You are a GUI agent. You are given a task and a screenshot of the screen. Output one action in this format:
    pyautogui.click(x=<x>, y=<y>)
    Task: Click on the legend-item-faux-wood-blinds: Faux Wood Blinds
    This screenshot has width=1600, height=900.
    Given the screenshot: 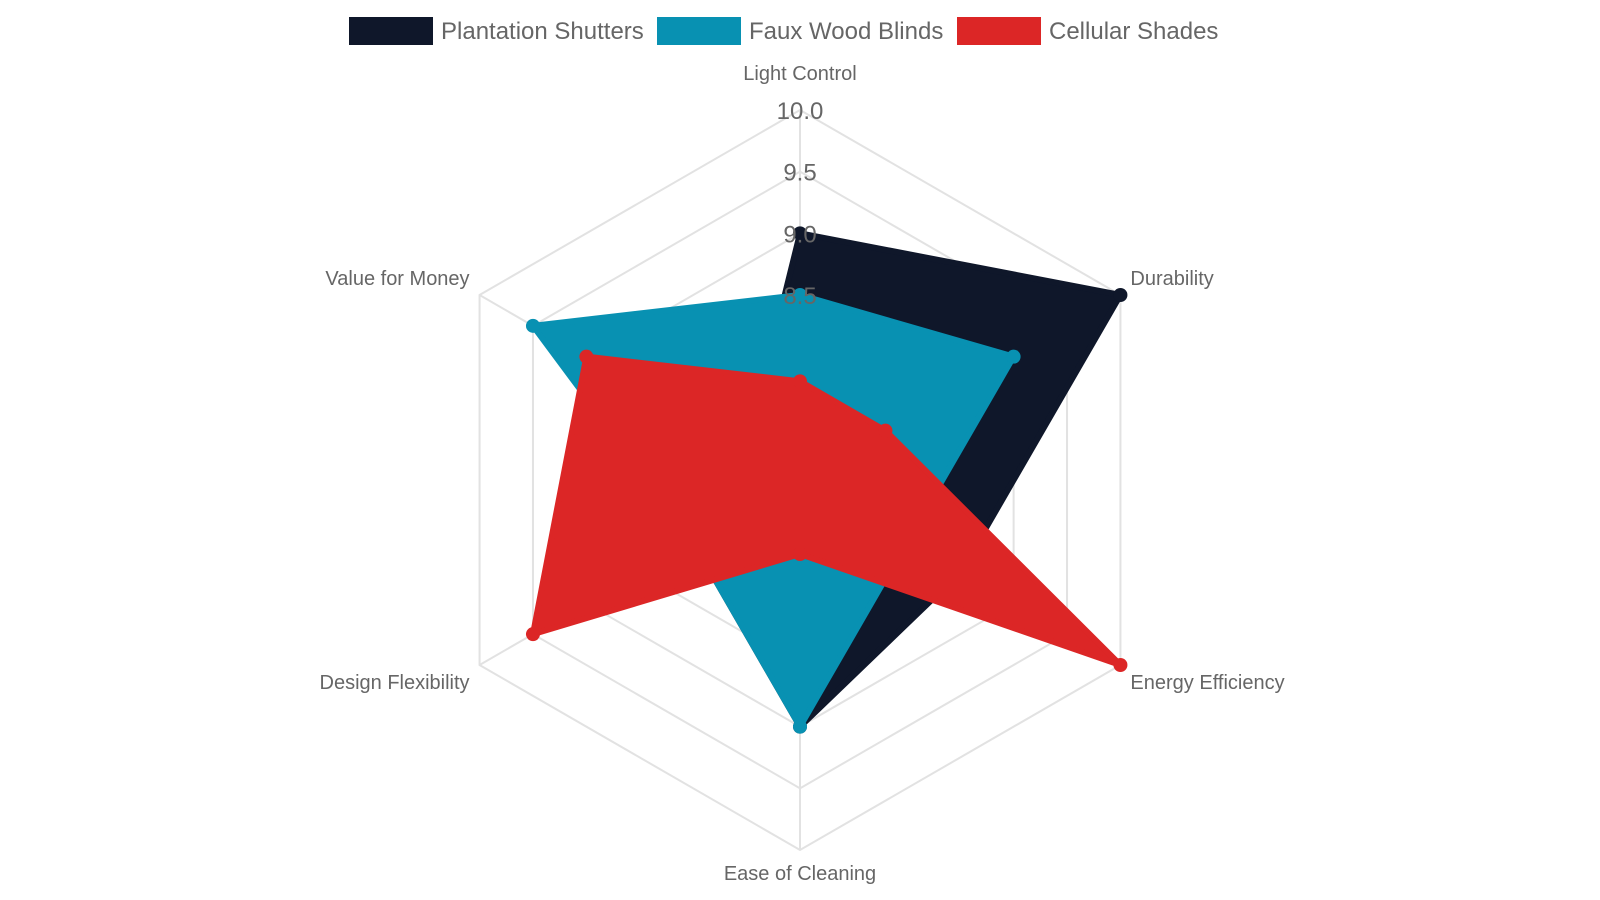 What is the action you would take?
    pyautogui.click(x=800, y=31)
    